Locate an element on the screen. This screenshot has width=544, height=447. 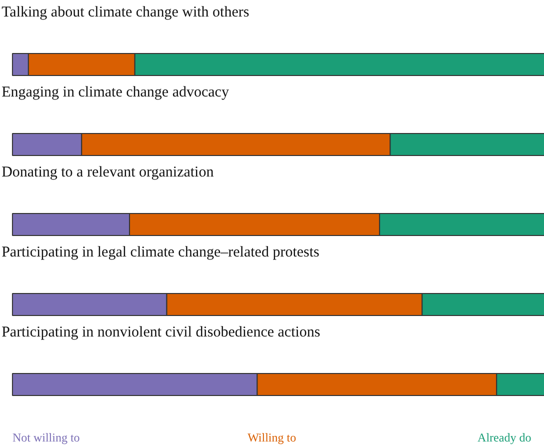
y-tick-label: Talking about climate change with others is located at coordinates (126, 12).